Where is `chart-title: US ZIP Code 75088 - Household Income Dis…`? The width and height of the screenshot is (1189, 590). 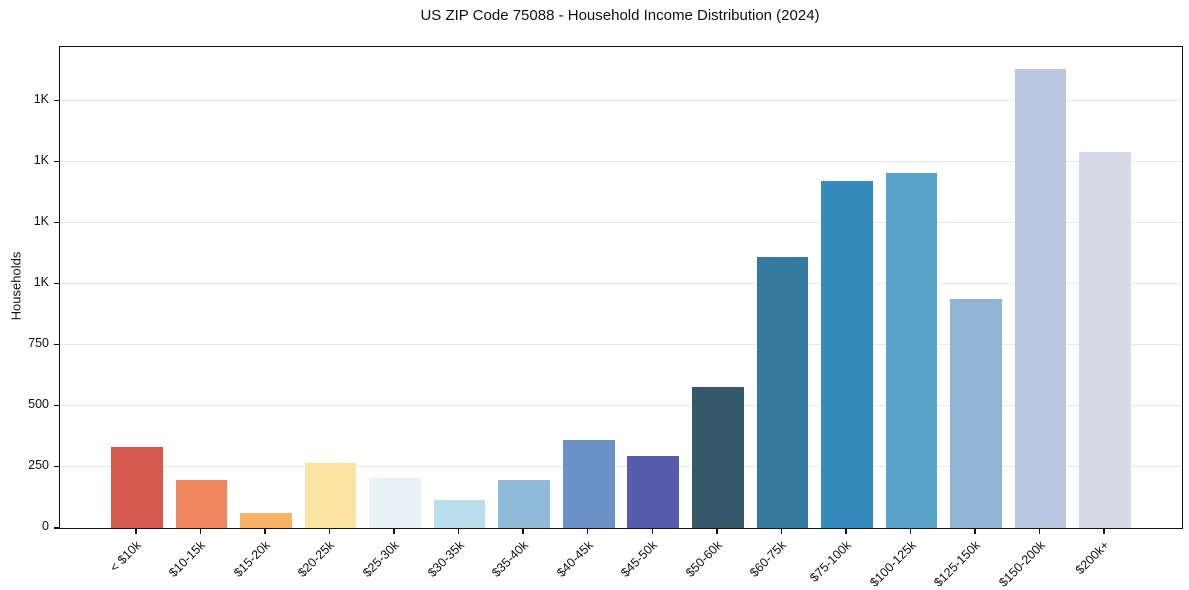
chart-title: US ZIP Code 75088 - Household Income Dis… is located at coordinates (620, 15).